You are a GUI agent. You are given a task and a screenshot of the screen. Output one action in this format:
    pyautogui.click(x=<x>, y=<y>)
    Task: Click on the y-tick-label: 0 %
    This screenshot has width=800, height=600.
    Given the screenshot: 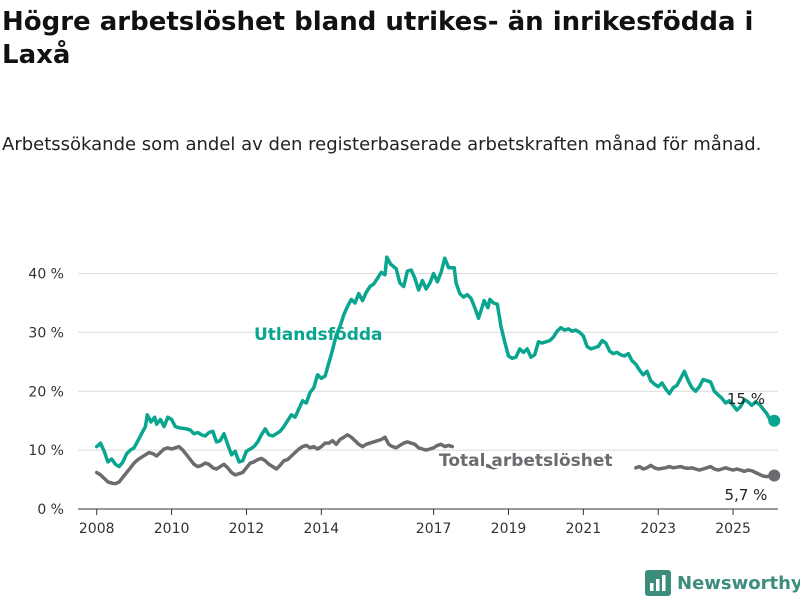 What is the action you would take?
    pyautogui.click(x=50, y=510)
    